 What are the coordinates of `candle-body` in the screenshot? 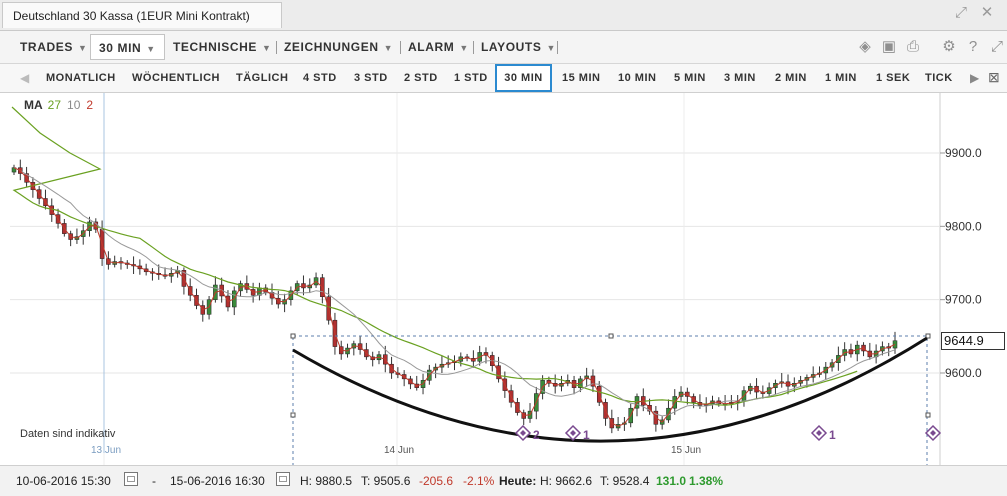 It's located at (14, 170).